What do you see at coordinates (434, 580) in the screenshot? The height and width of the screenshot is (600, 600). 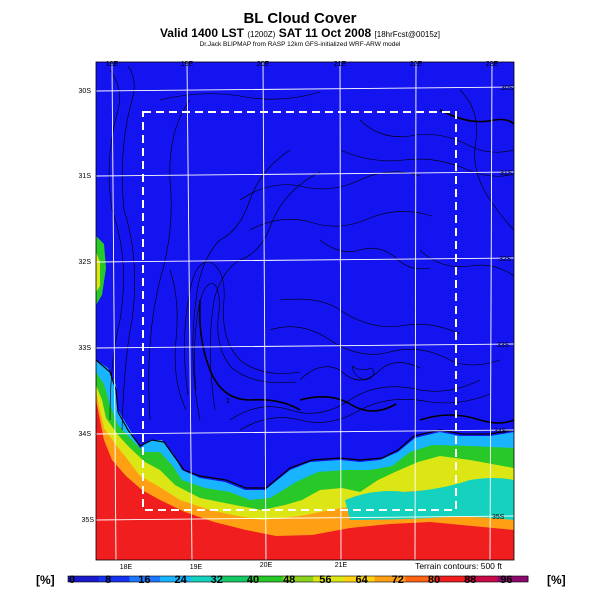 I see `colorbar-tick-label: 80` at bounding box center [434, 580].